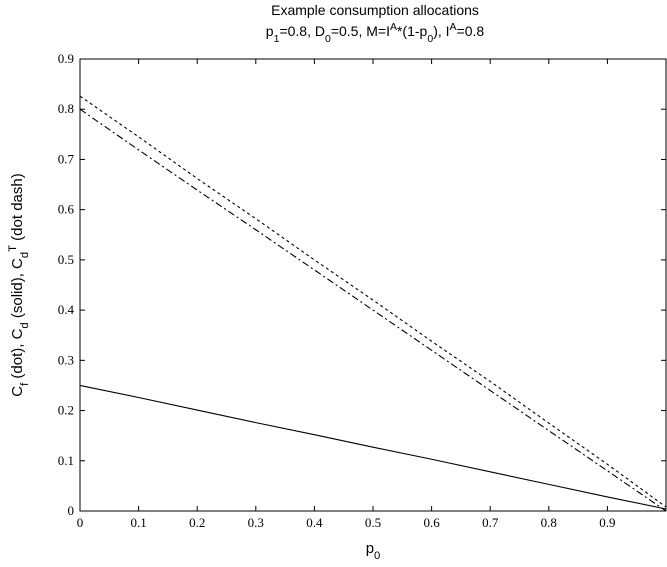  Describe the element at coordinates (607, 522) in the screenshot. I see `x-tick-label: 0.9` at that location.